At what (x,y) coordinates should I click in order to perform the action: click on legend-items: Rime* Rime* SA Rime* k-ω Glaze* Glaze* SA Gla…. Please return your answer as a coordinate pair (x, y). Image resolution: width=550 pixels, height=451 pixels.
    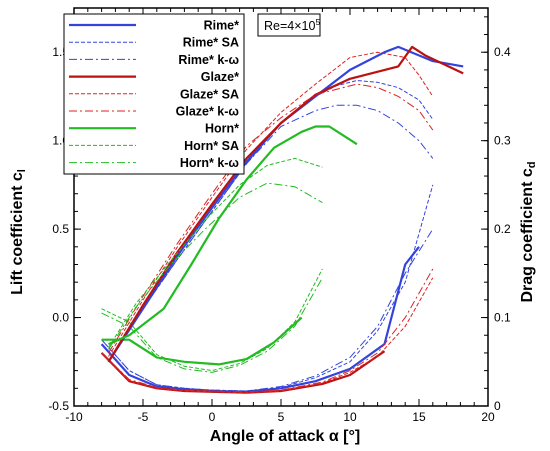
    Looking at the image, I should click on (154, 94).